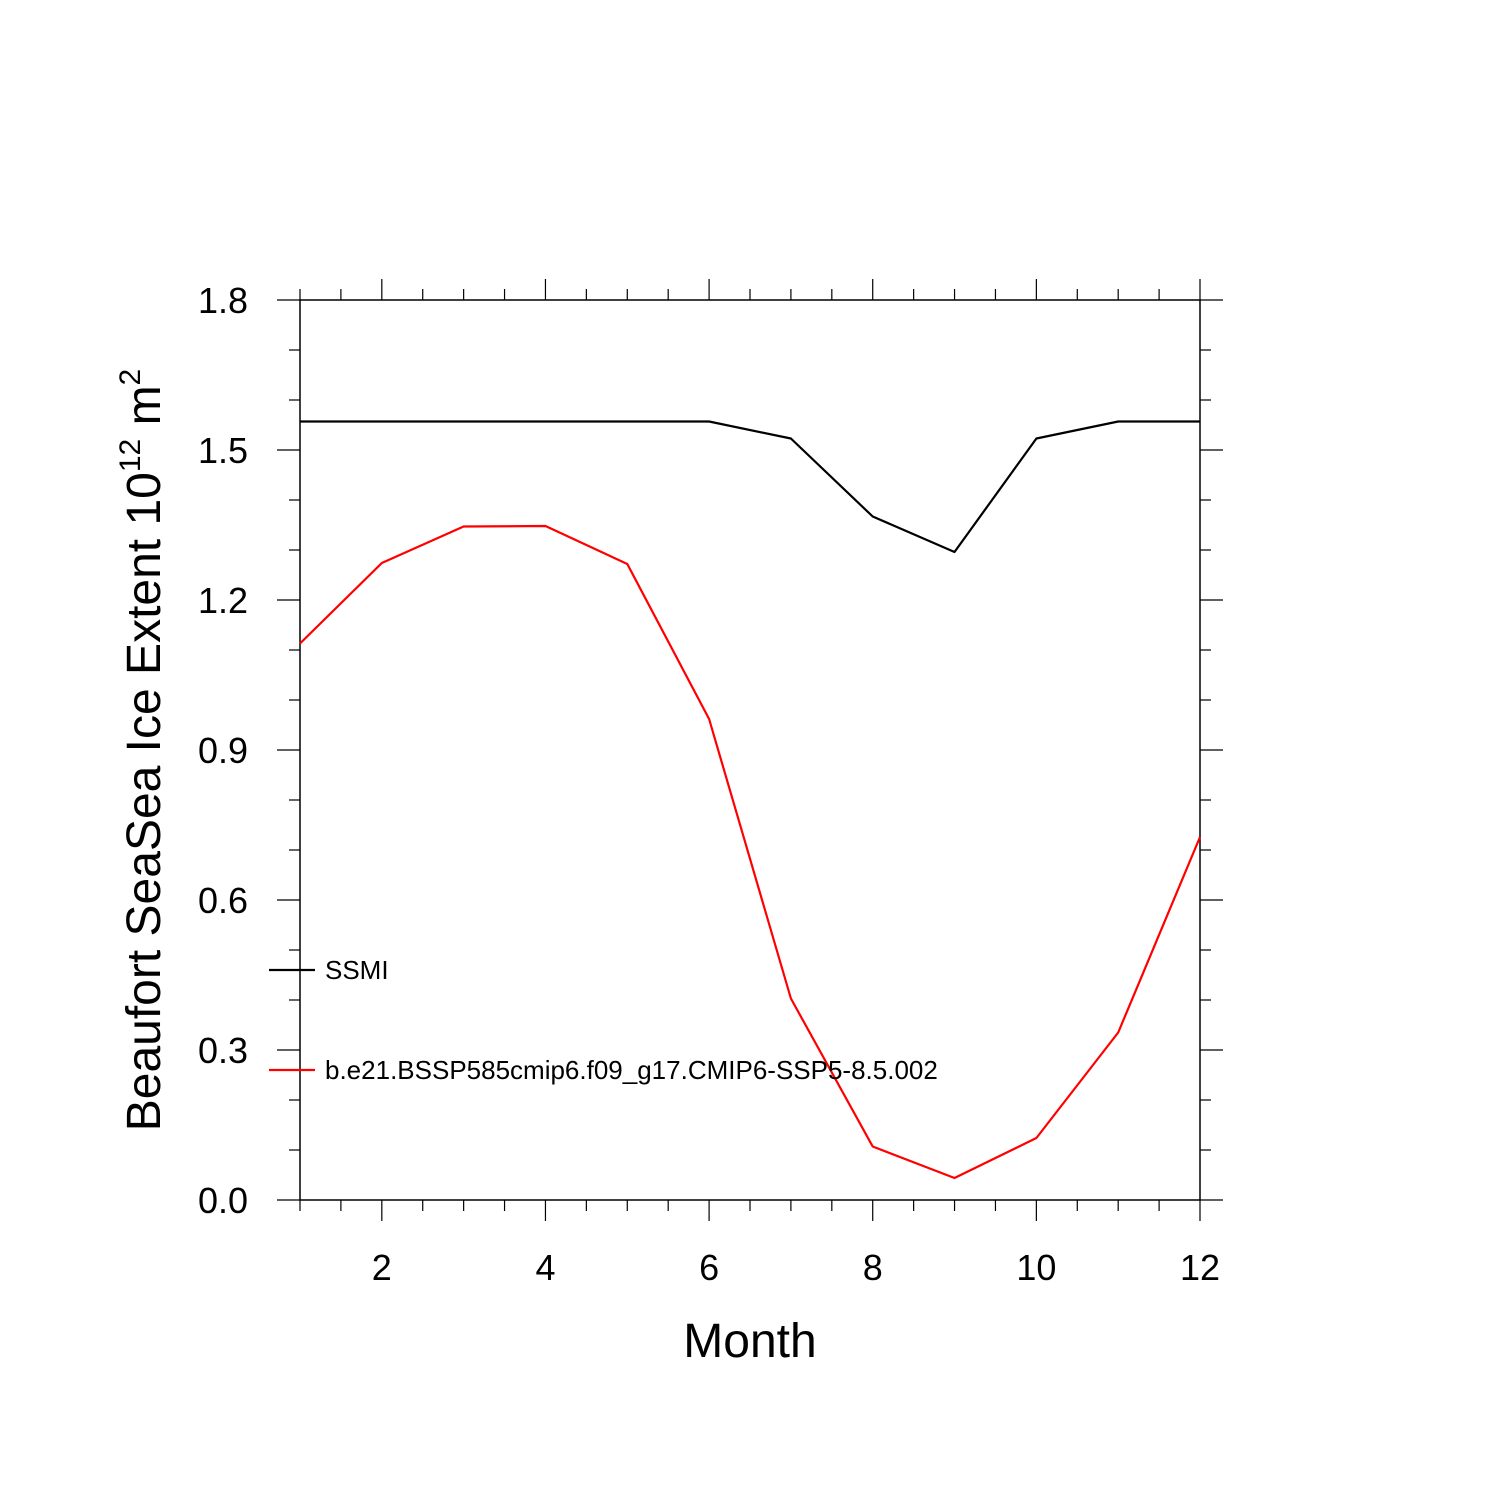  Describe the element at coordinates (223, 1200) in the screenshot. I see `y-tick-label: 0.0` at that location.